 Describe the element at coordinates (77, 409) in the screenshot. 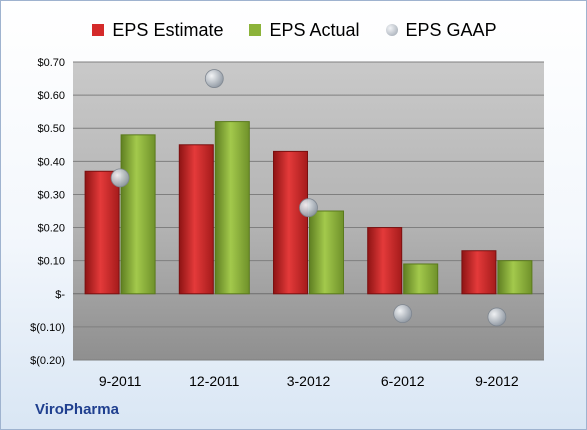

I see `company-name: ViroPharma` at that location.